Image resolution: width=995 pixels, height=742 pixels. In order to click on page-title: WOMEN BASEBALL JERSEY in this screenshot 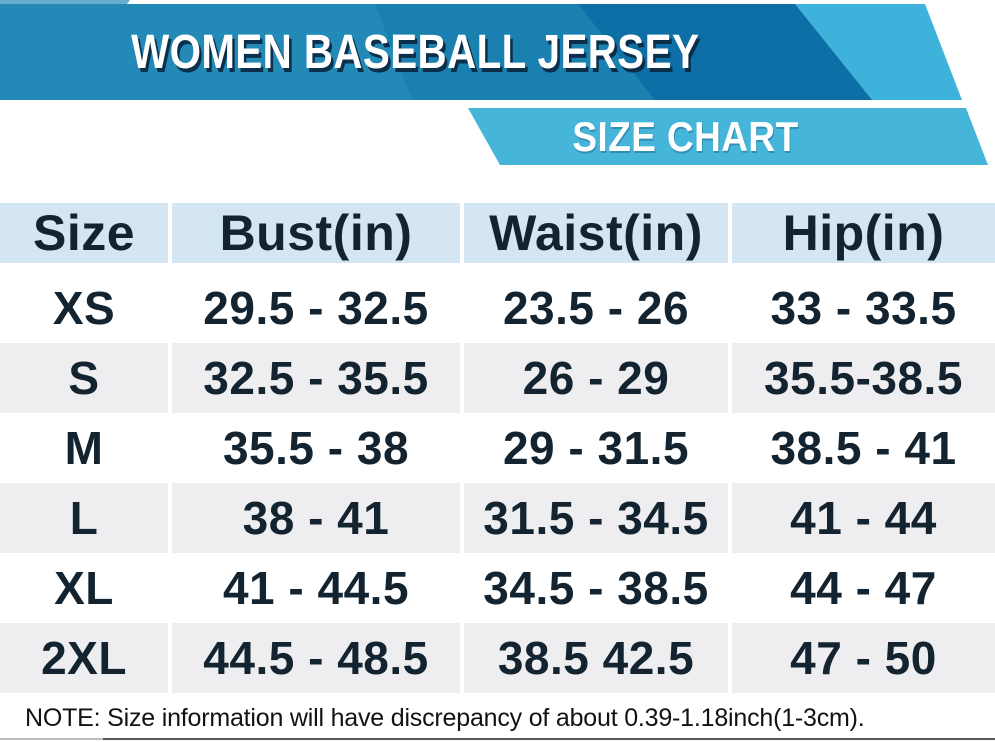, I will do `click(415, 52)`.